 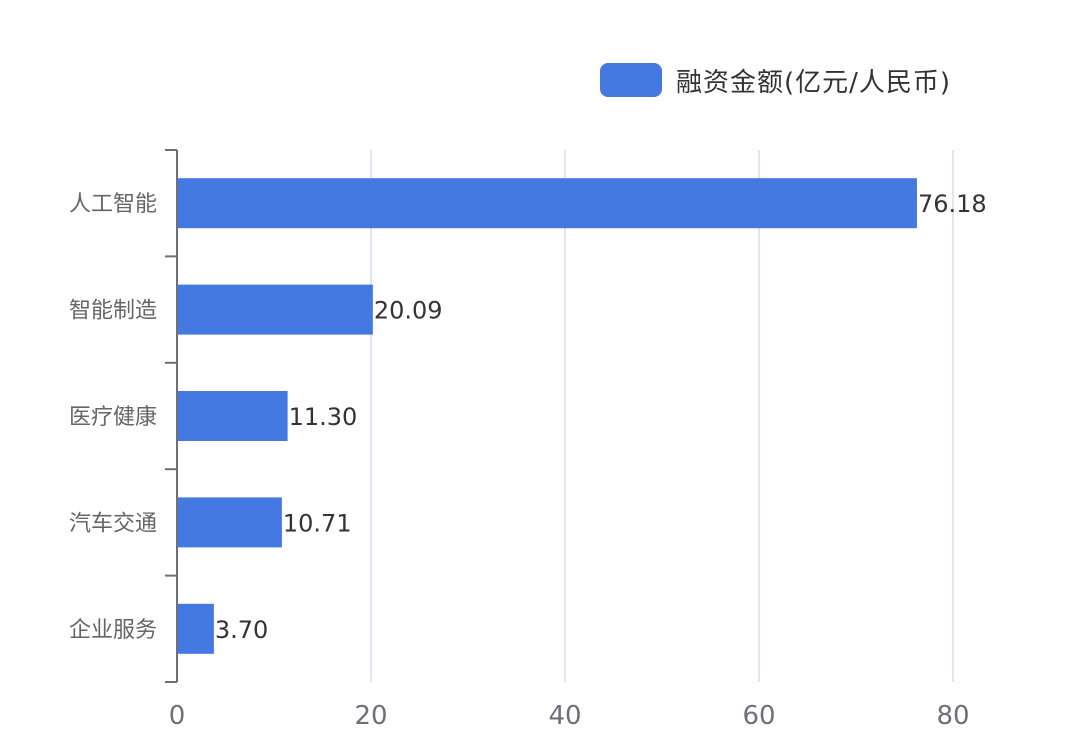 I want to click on value-label: 10.71, so click(x=317, y=523).